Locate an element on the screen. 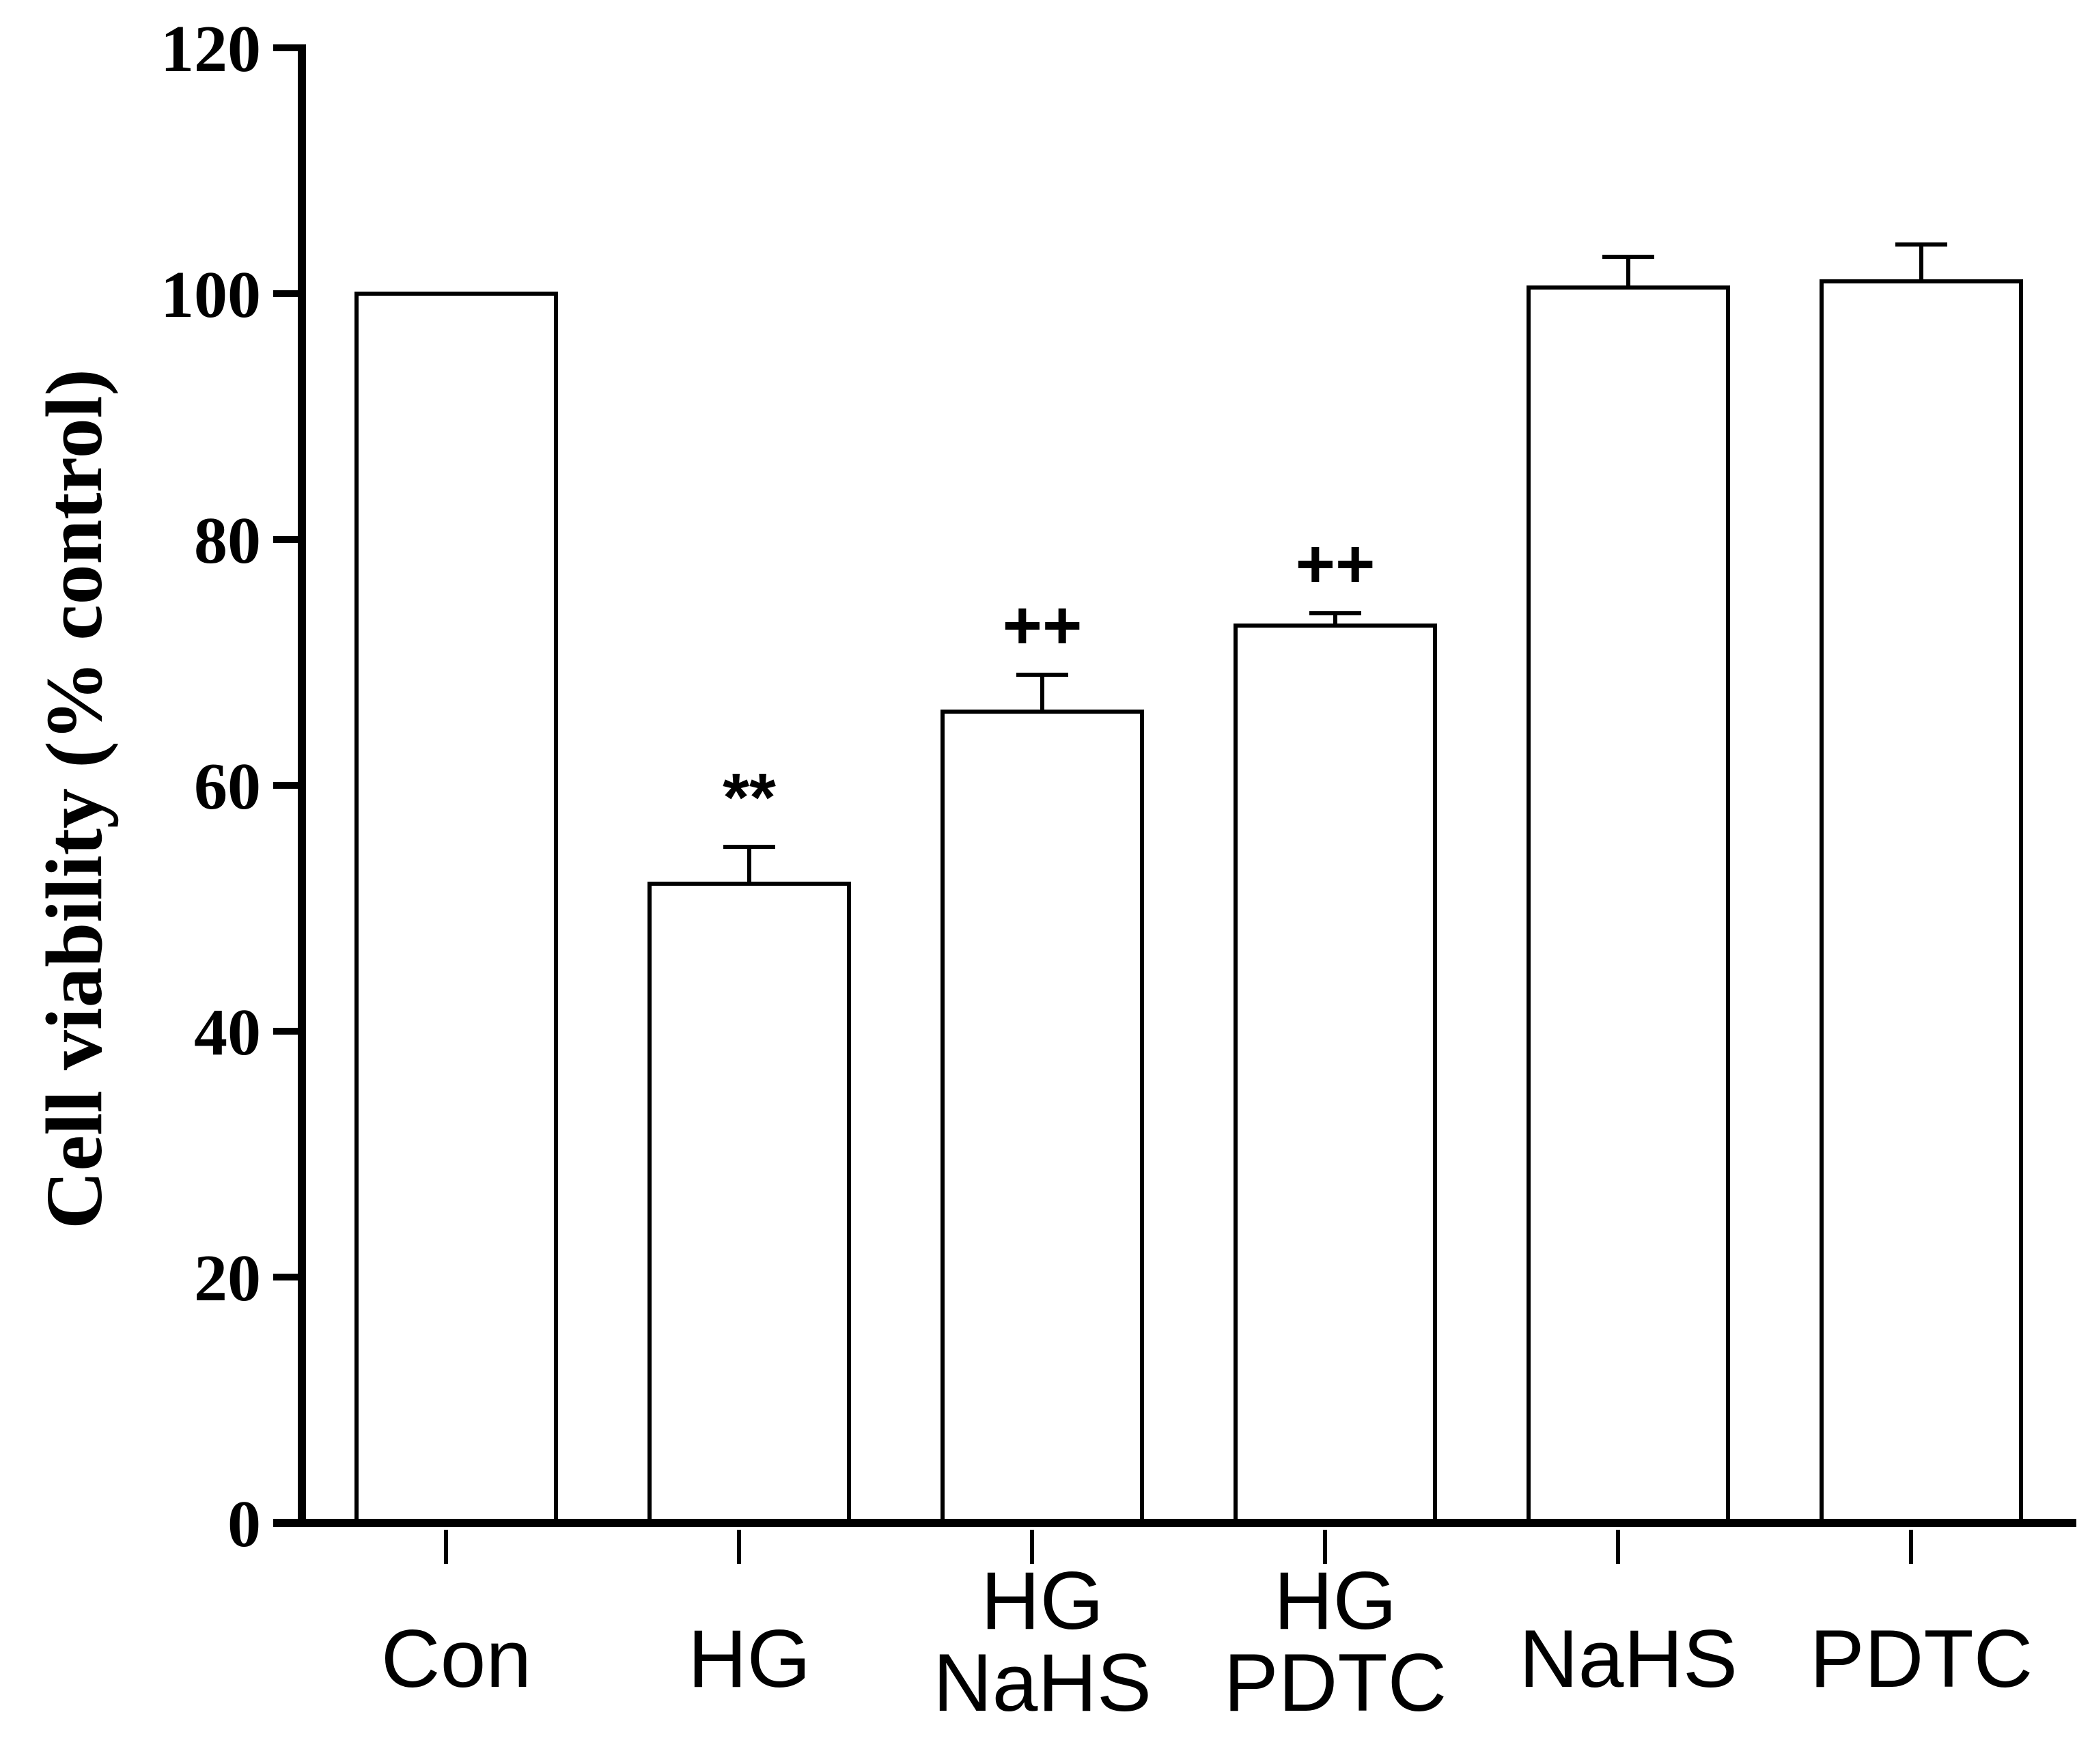  annotation-3: ++ is located at coordinates (1336, 564).